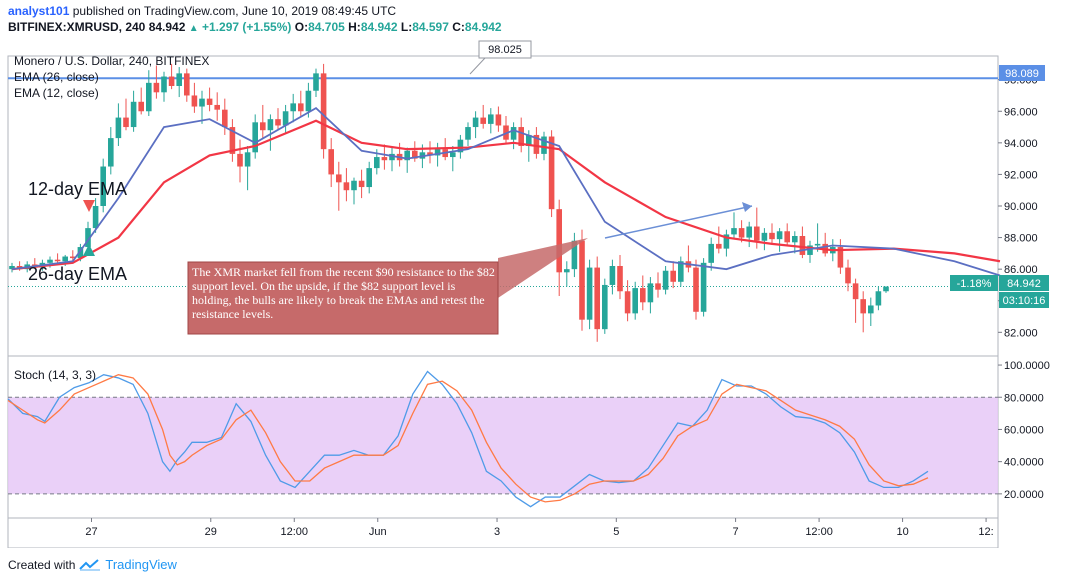 The width and height of the screenshot is (1068, 582). What do you see at coordinates (1021, 175) in the screenshot?
I see `price-tick-label: 92.000` at bounding box center [1021, 175].